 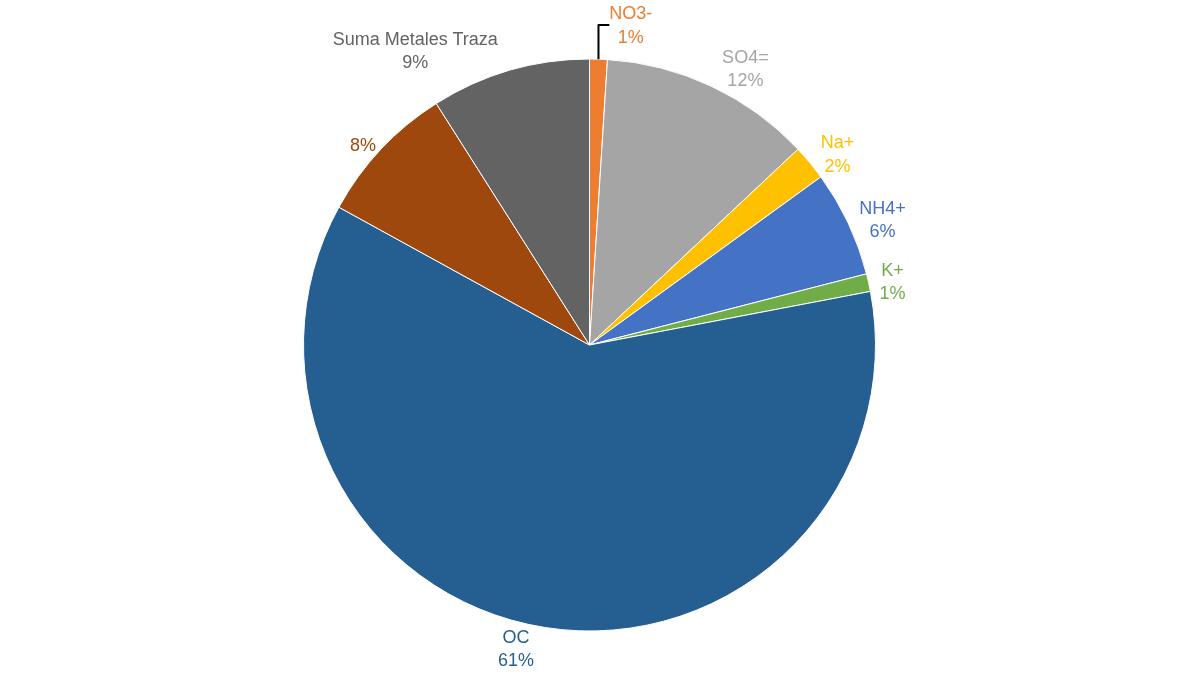 What do you see at coordinates (882, 207) in the screenshot?
I see `slice-label: NH4+` at bounding box center [882, 207].